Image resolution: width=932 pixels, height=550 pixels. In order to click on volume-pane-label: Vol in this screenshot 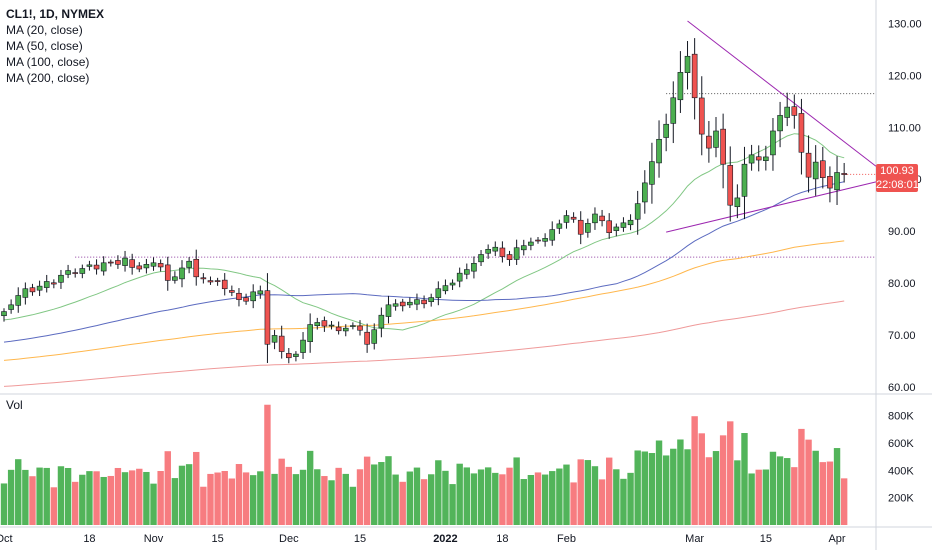, I will do `click(14, 405)`.